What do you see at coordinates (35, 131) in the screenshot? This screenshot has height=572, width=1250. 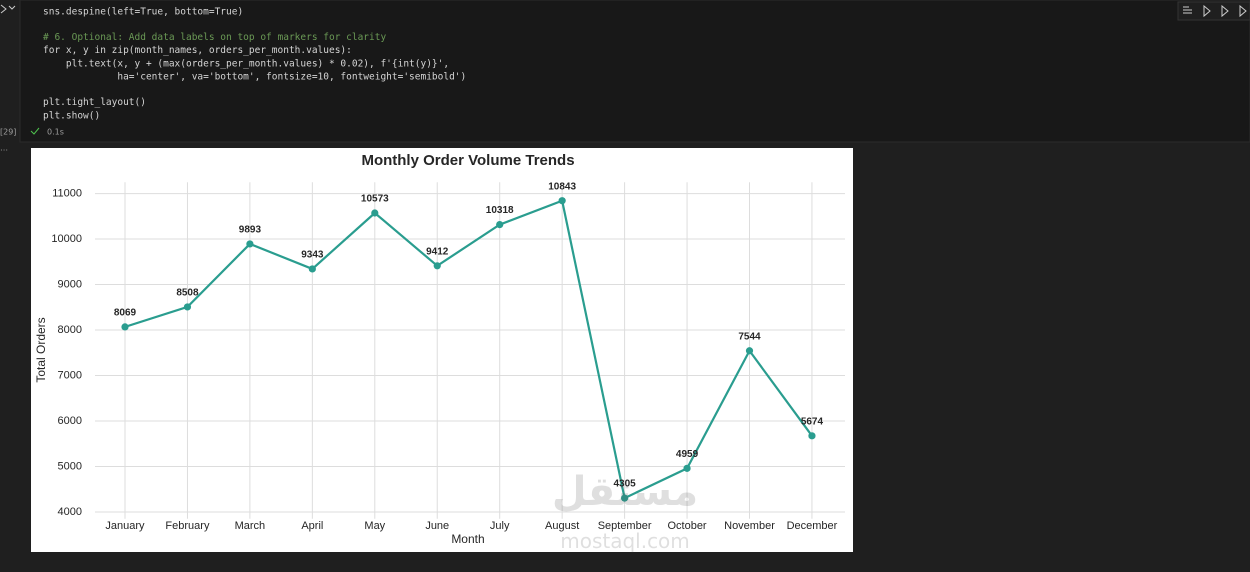 I see `success-check` at bounding box center [35, 131].